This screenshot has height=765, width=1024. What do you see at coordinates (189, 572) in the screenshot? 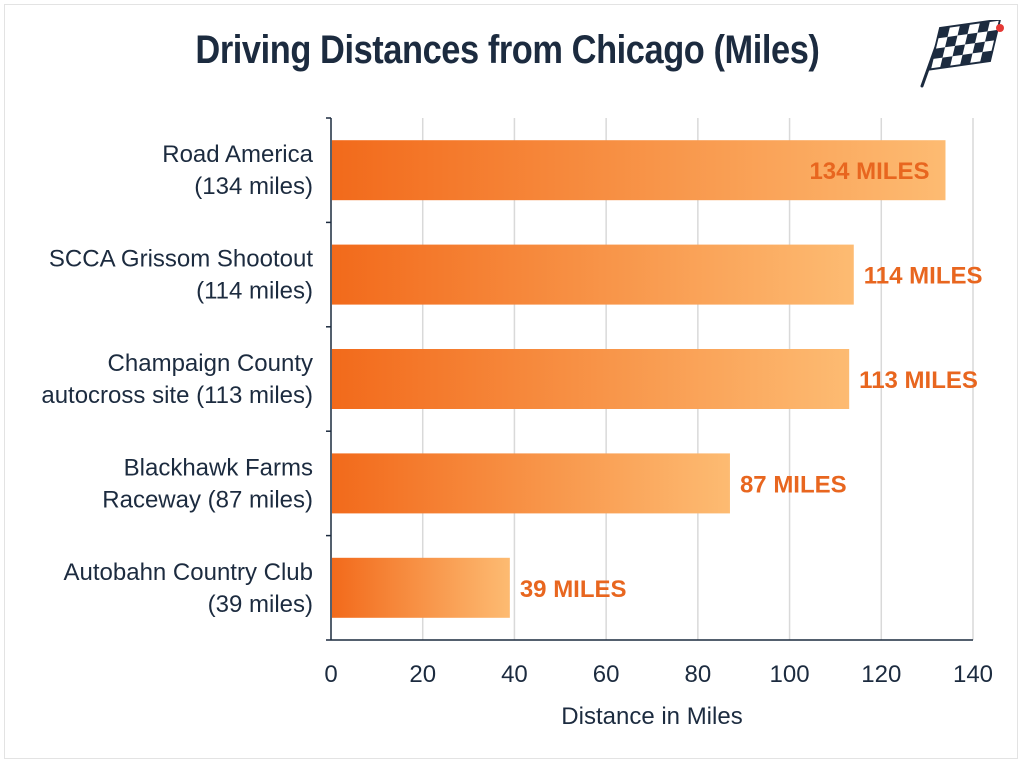
I see `category-label: Autobahn Country Club` at bounding box center [189, 572].